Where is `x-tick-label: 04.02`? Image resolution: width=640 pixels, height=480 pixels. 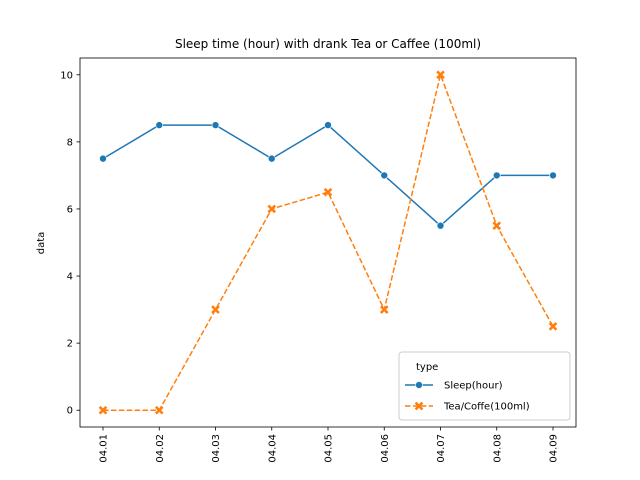
x-tick-label: 04.02 is located at coordinates (160, 448).